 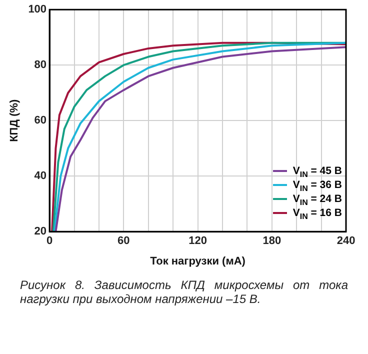 What do you see at coordinates (14, 120) in the screenshot?
I see `y-axis-title: КПД (%)` at bounding box center [14, 120].